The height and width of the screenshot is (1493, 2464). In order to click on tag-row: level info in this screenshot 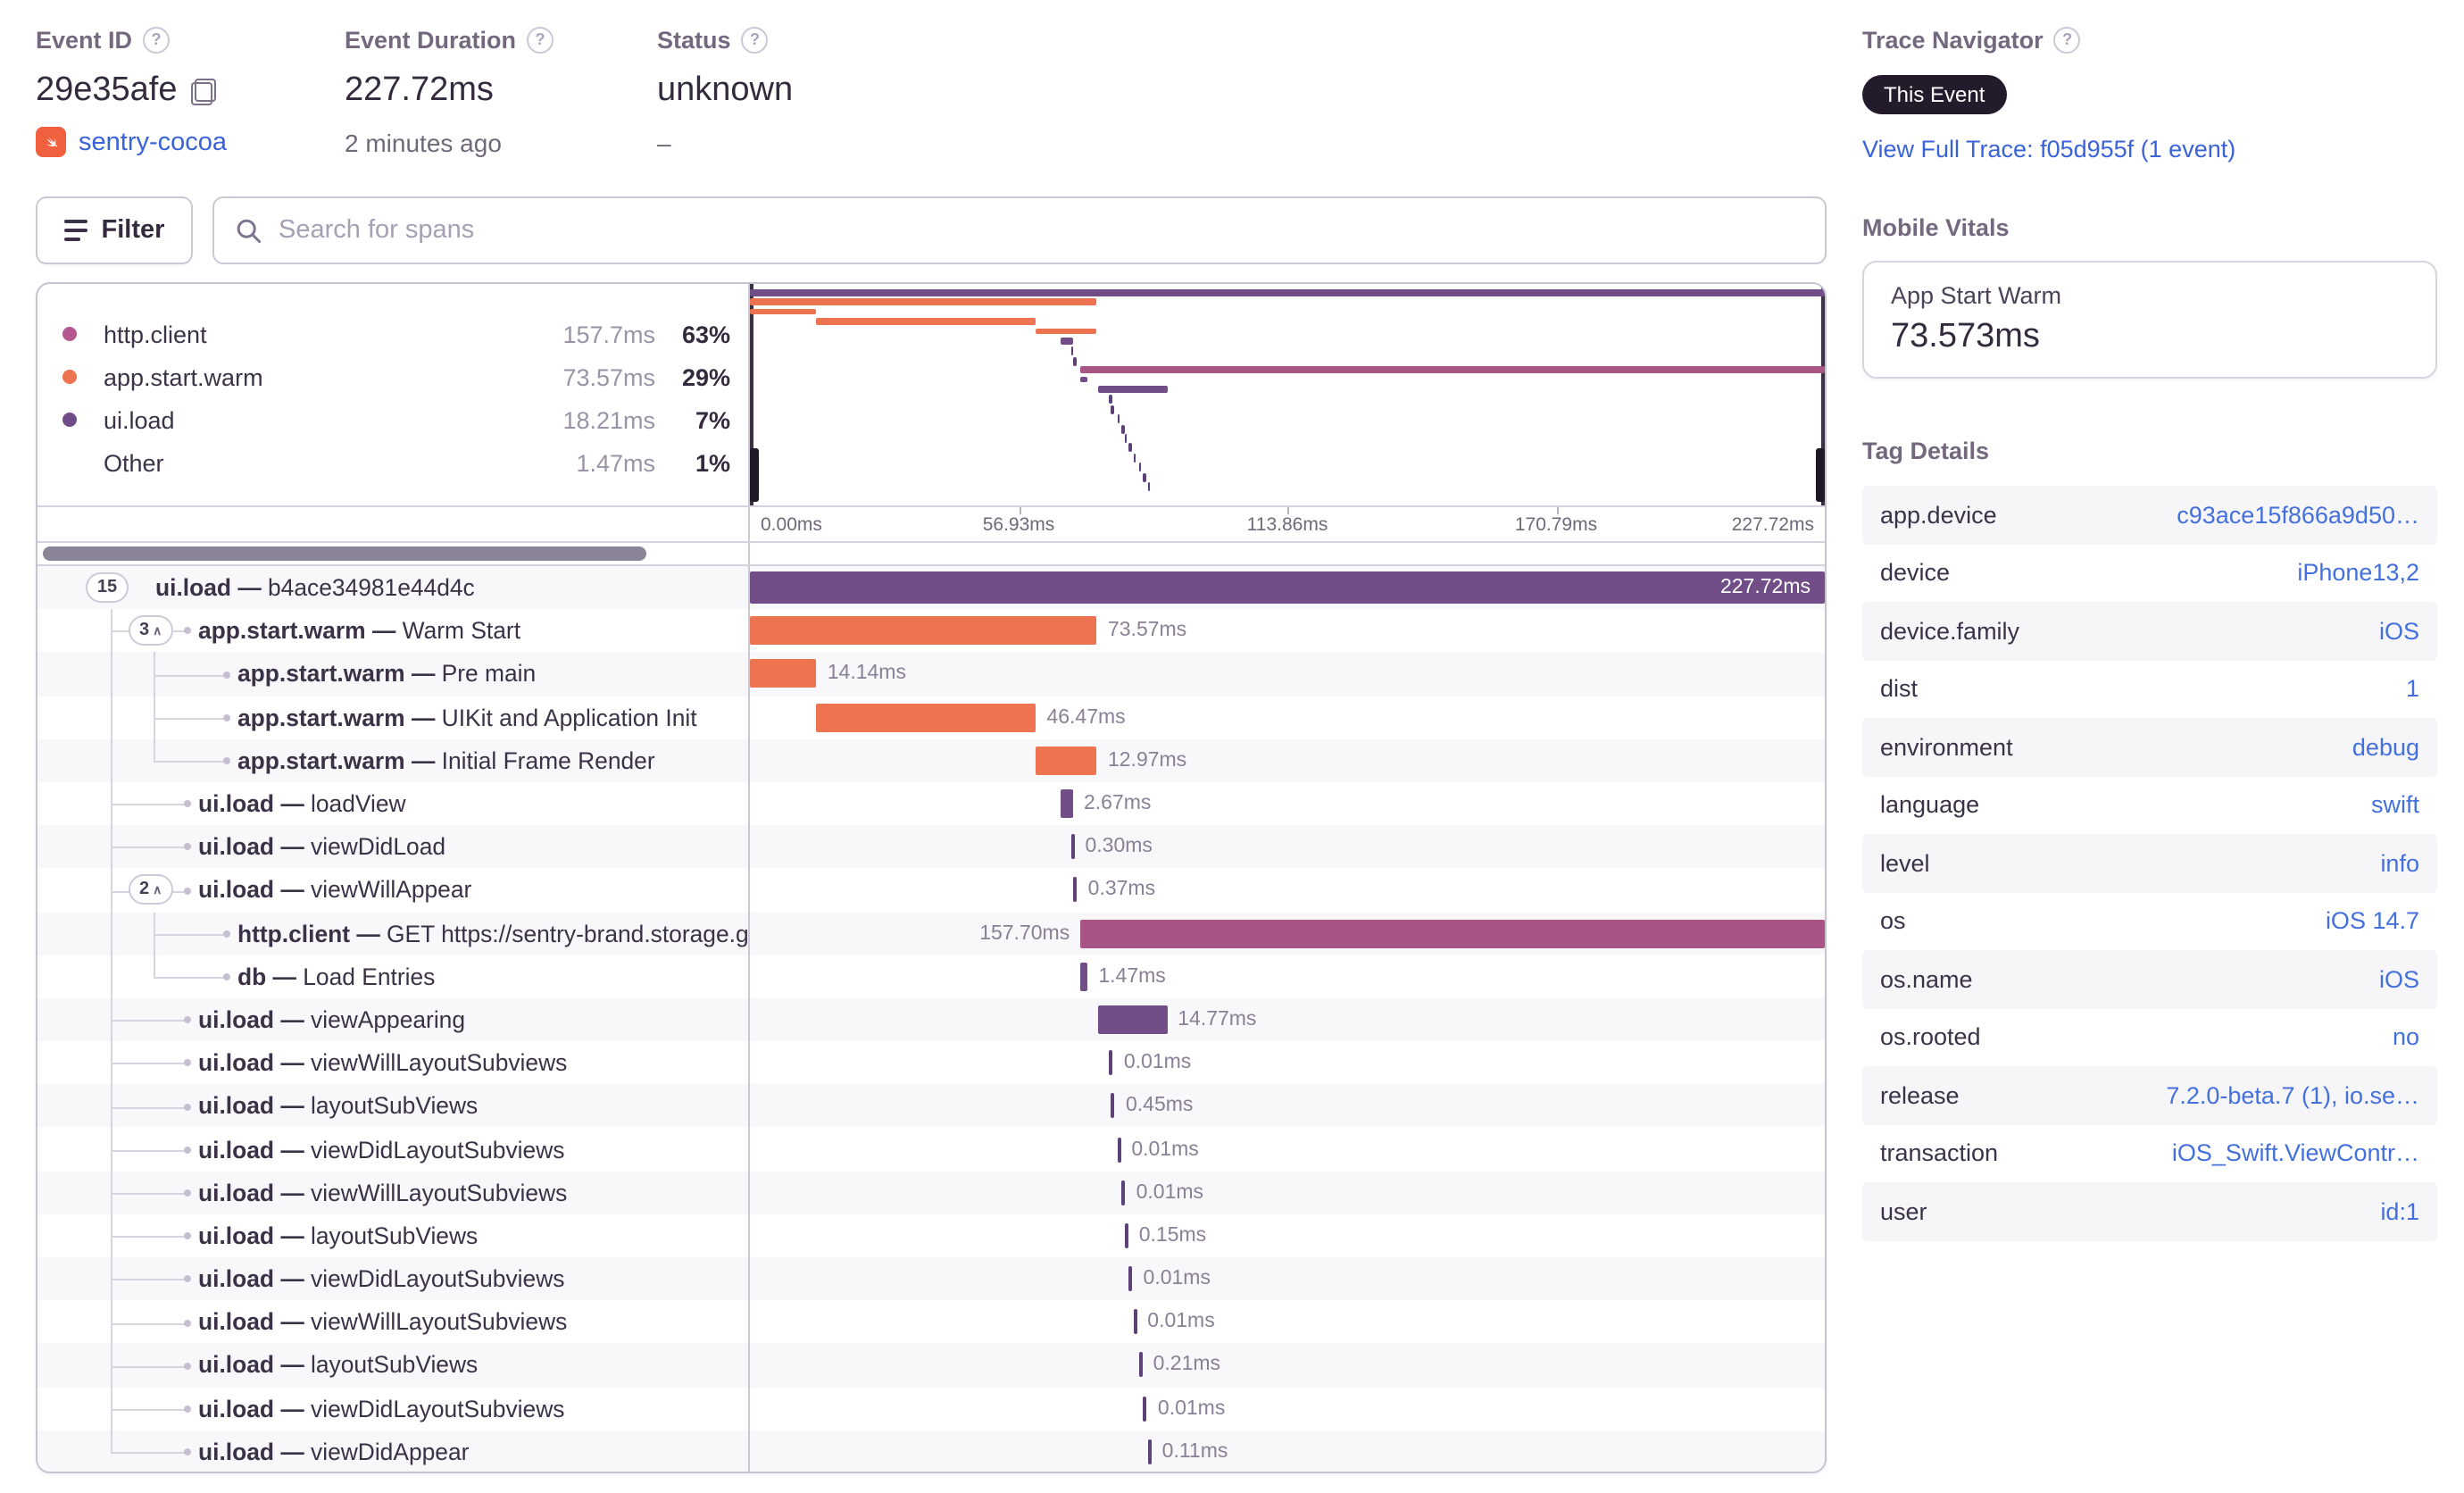, I will do `click(2149, 863)`.